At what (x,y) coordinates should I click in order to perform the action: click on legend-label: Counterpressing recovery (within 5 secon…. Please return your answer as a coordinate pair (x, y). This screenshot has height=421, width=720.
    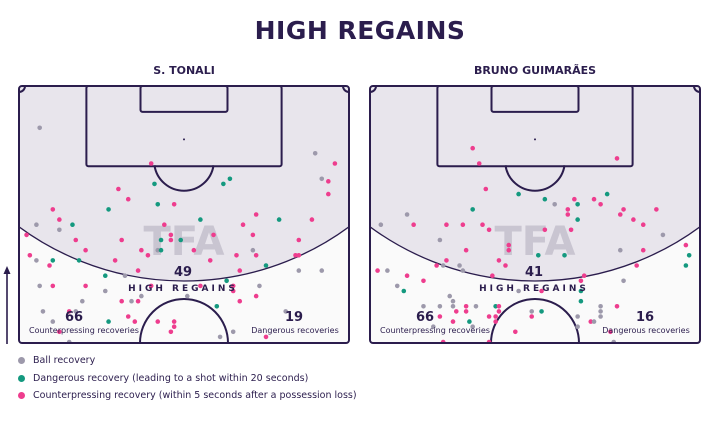
    Looking at the image, I should click on (195, 396).